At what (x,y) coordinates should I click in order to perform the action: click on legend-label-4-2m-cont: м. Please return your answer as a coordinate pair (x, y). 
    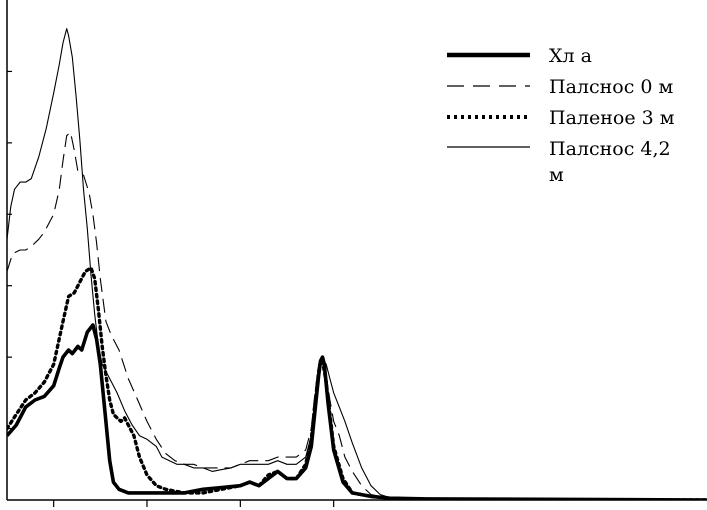
    Looking at the image, I should click on (556, 175).